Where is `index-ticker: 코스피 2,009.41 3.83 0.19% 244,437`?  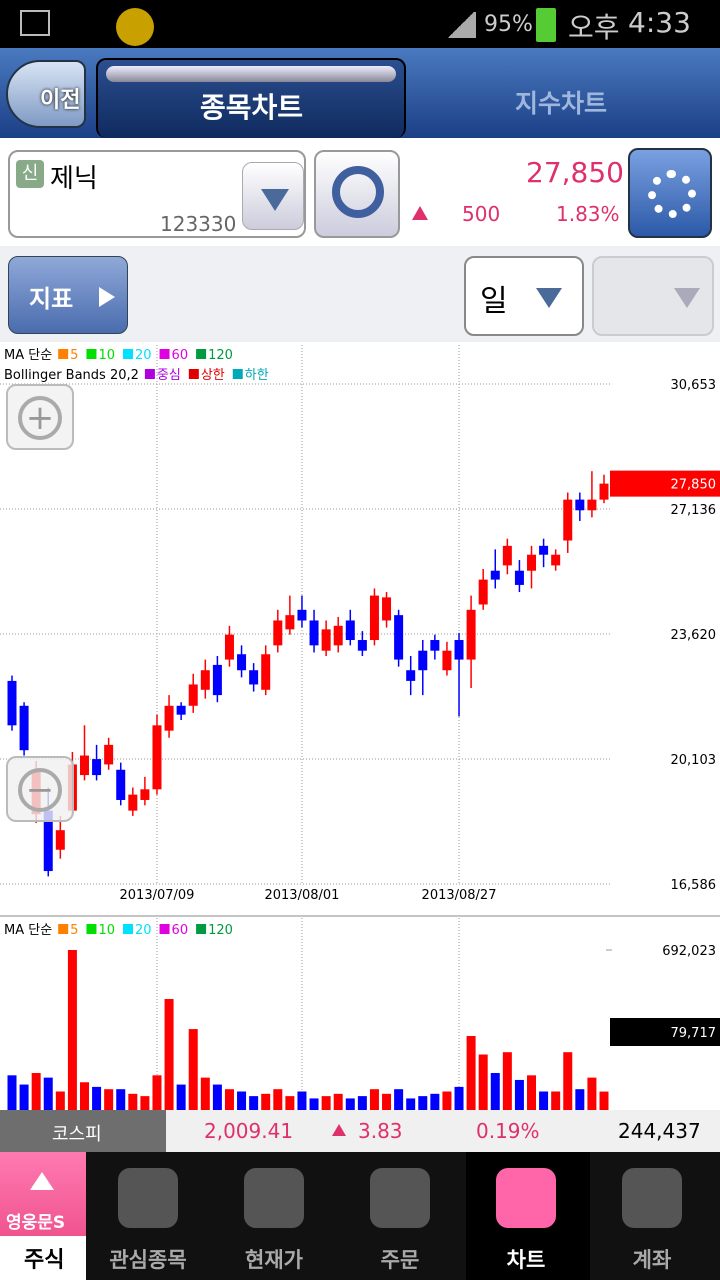
index-ticker: 코스피 2,009.41 3.83 0.19% 244,437 is located at coordinates (360, 1131).